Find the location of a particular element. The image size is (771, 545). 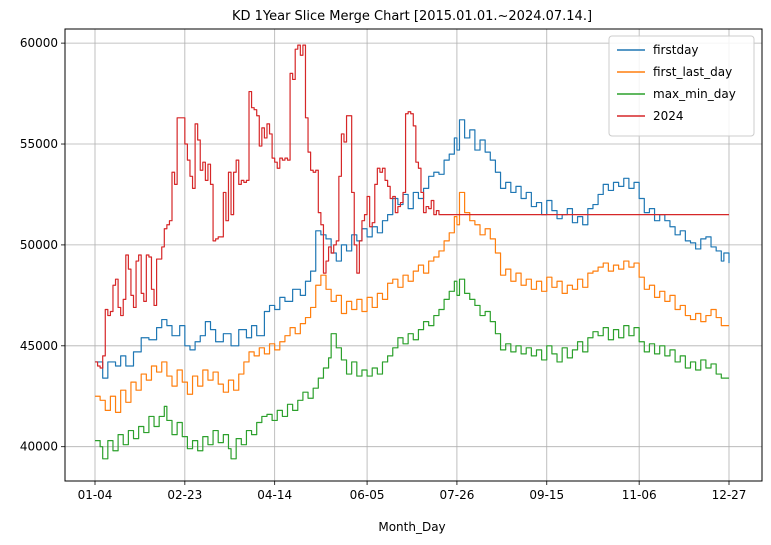

x-tick-label: 01-04 is located at coordinates (95, 495).